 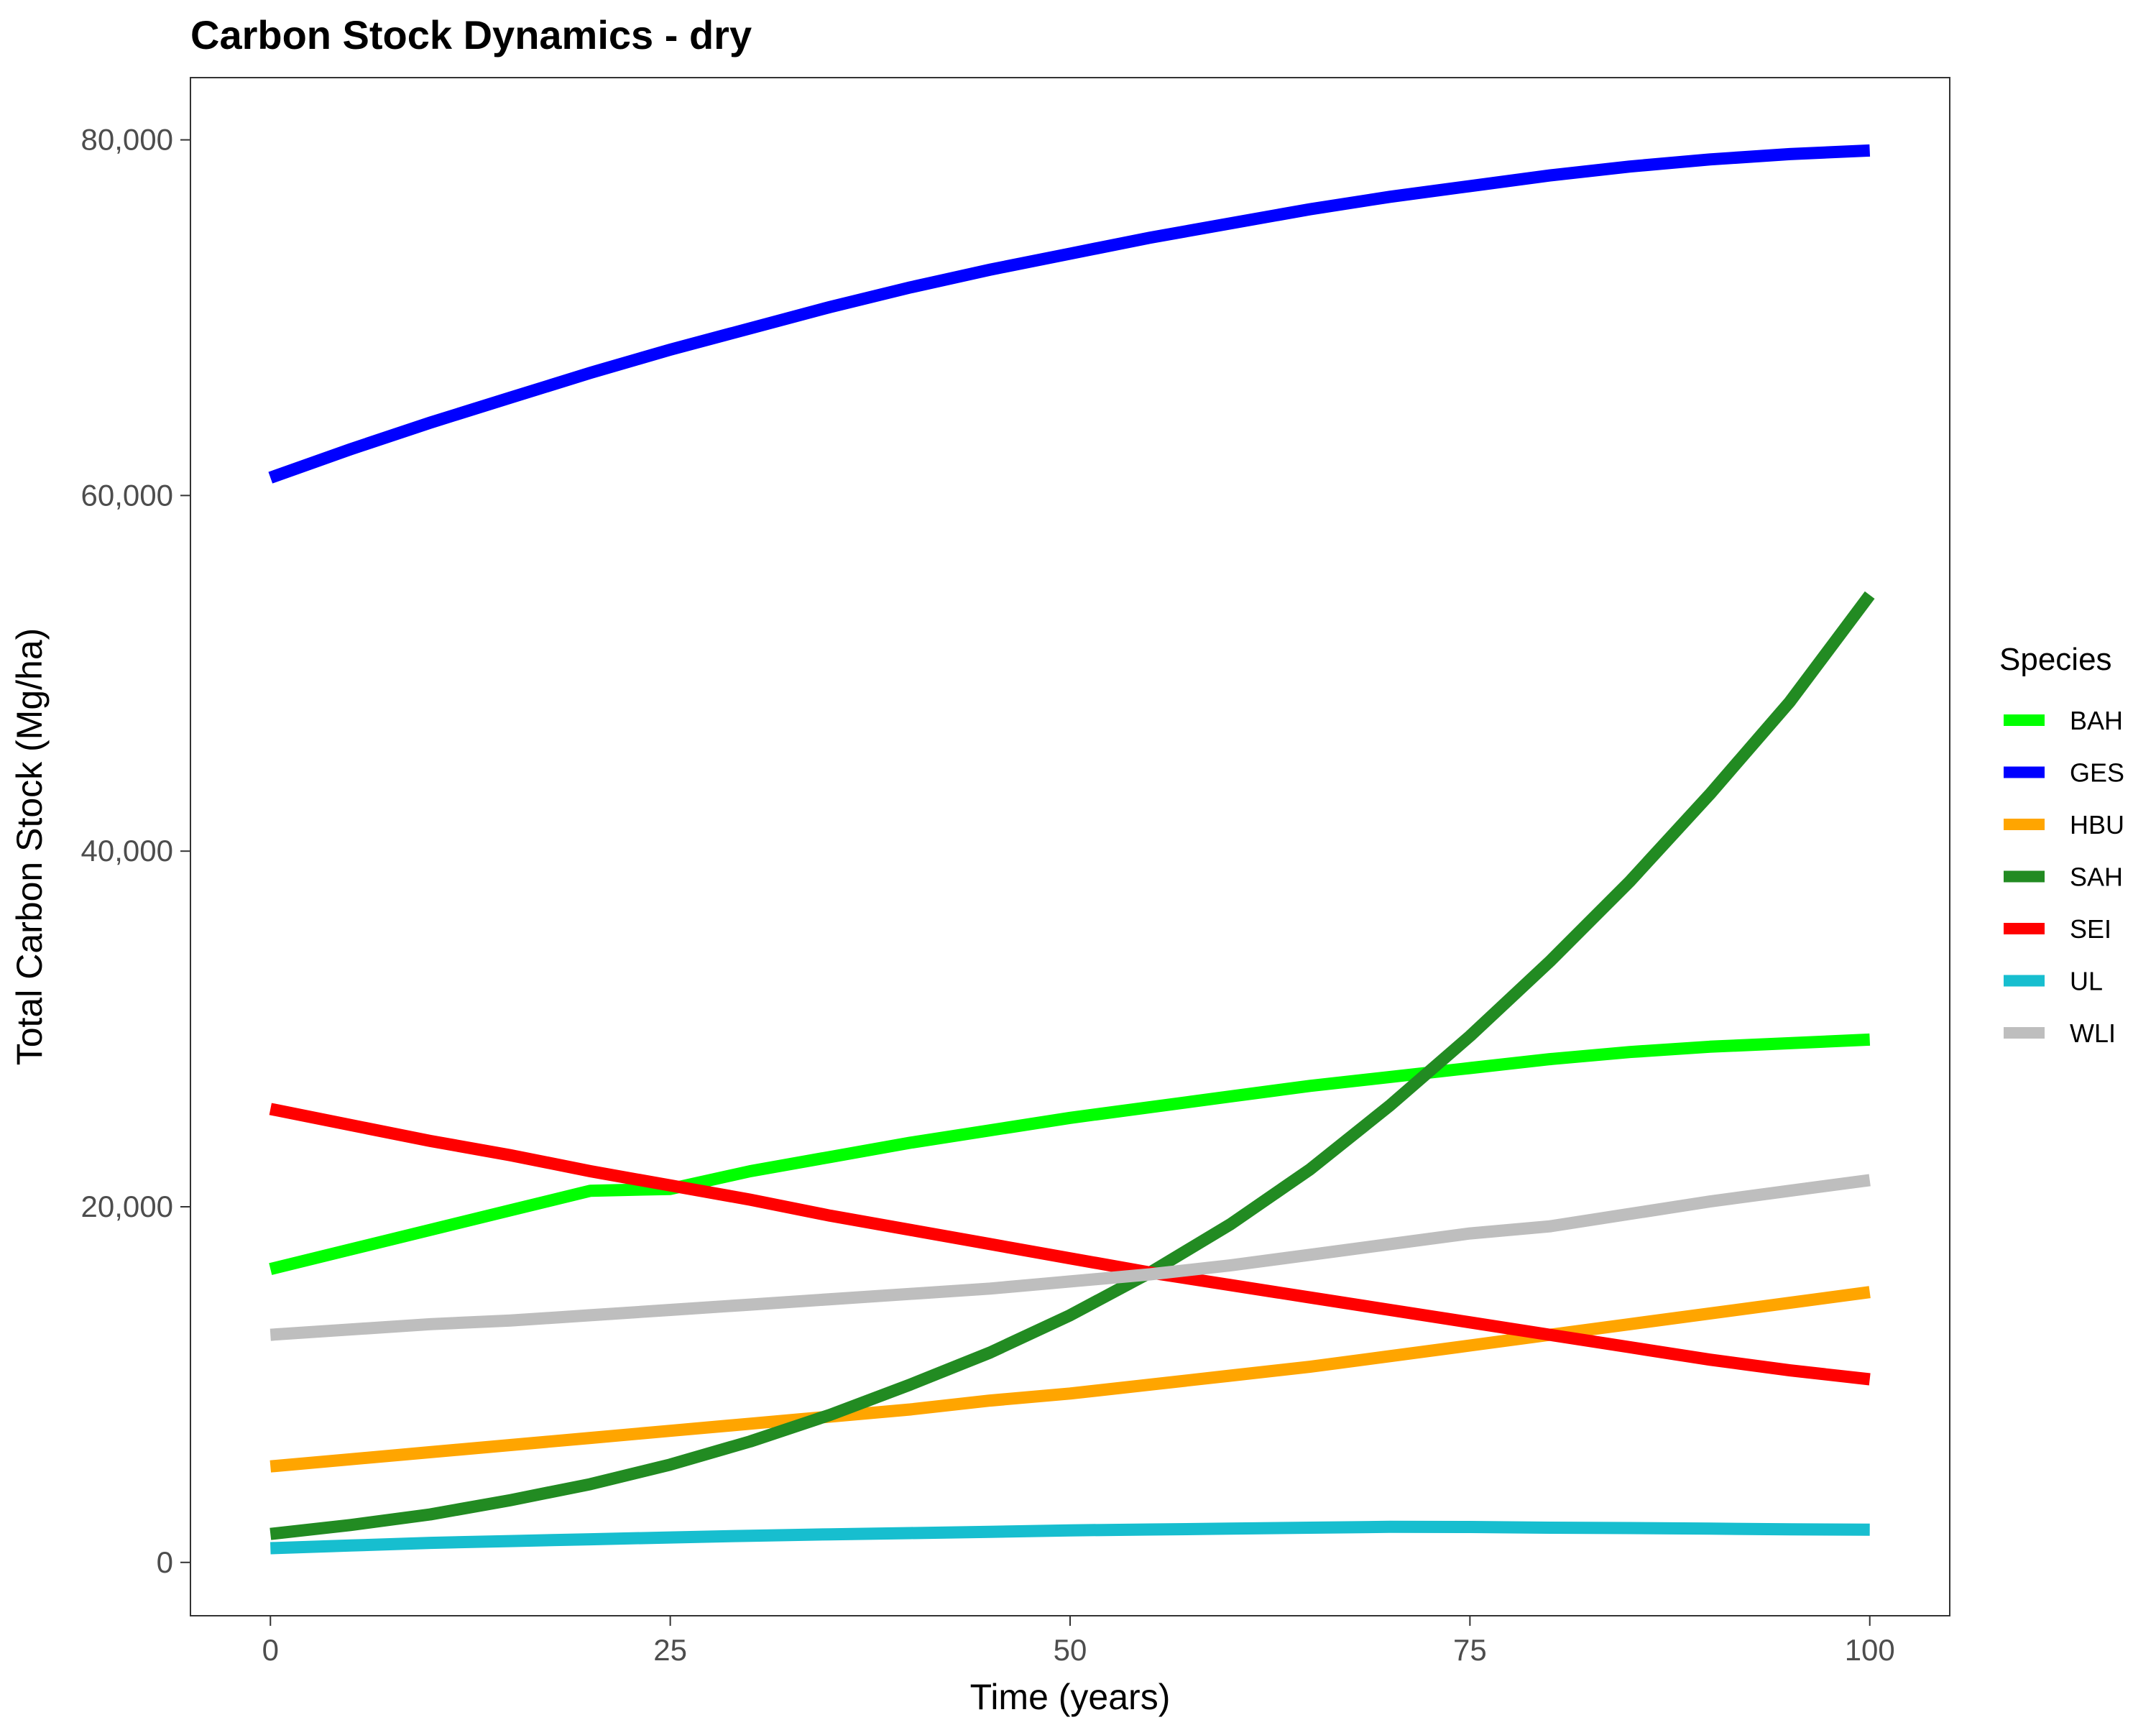 I want to click on y-tick-label: 0, so click(x=165, y=1562).